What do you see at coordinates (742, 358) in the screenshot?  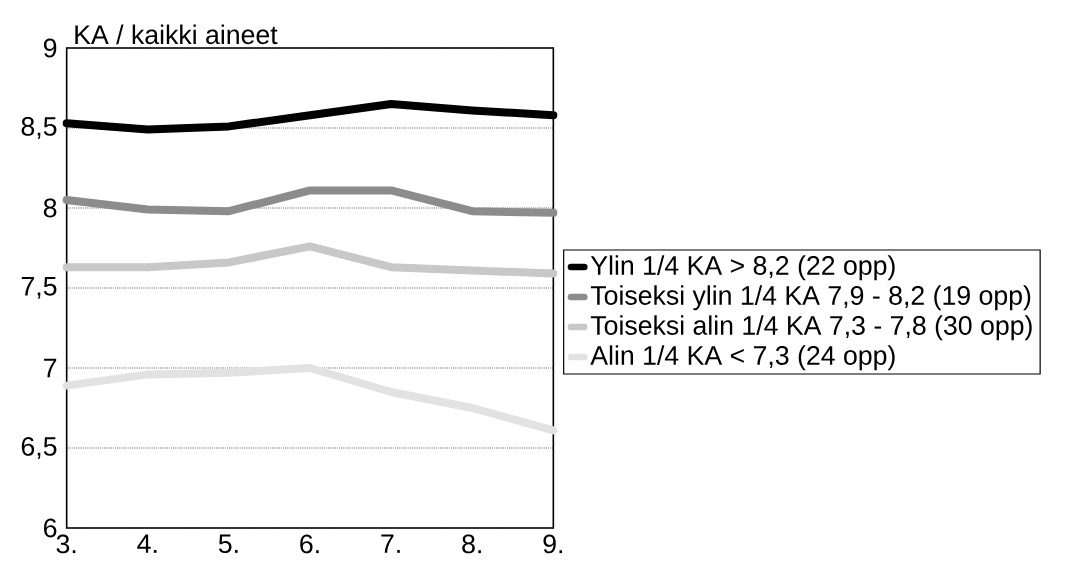 I see `legend-label: Alin 1/4 KA < 7,3 (24 opp)` at bounding box center [742, 358].